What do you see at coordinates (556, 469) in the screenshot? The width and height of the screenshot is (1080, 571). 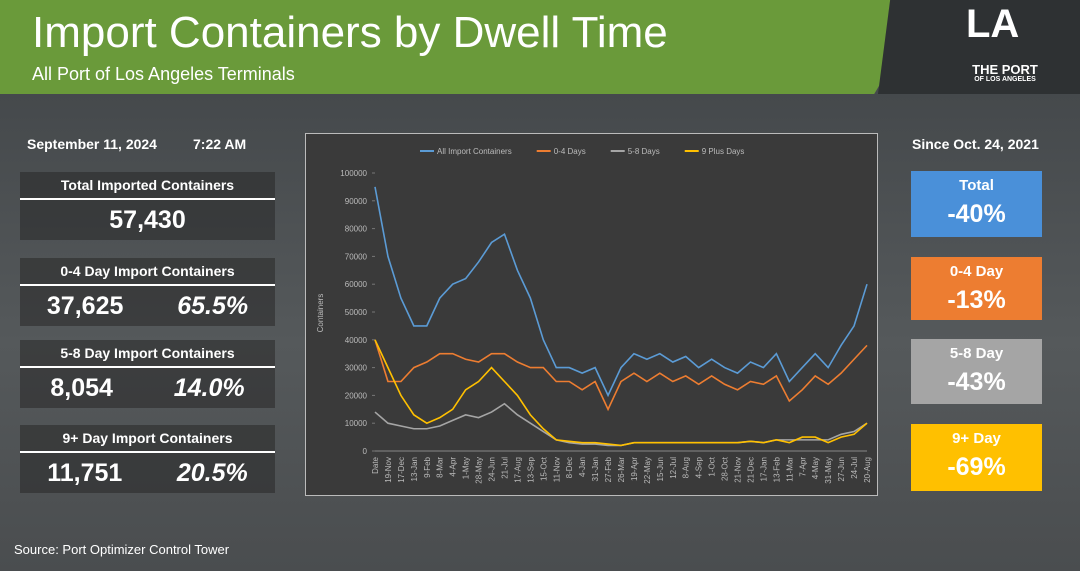 I see `x-tick-label: 11-Nov` at bounding box center [556, 469].